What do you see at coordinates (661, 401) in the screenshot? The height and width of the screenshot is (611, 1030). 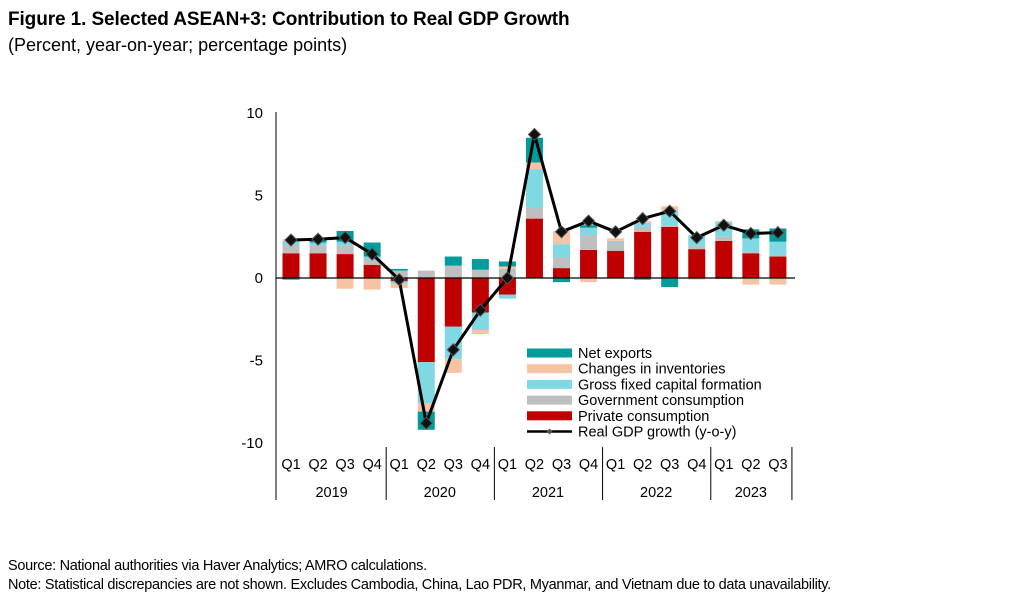 I see `legend-label: Government consumption` at bounding box center [661, 401].